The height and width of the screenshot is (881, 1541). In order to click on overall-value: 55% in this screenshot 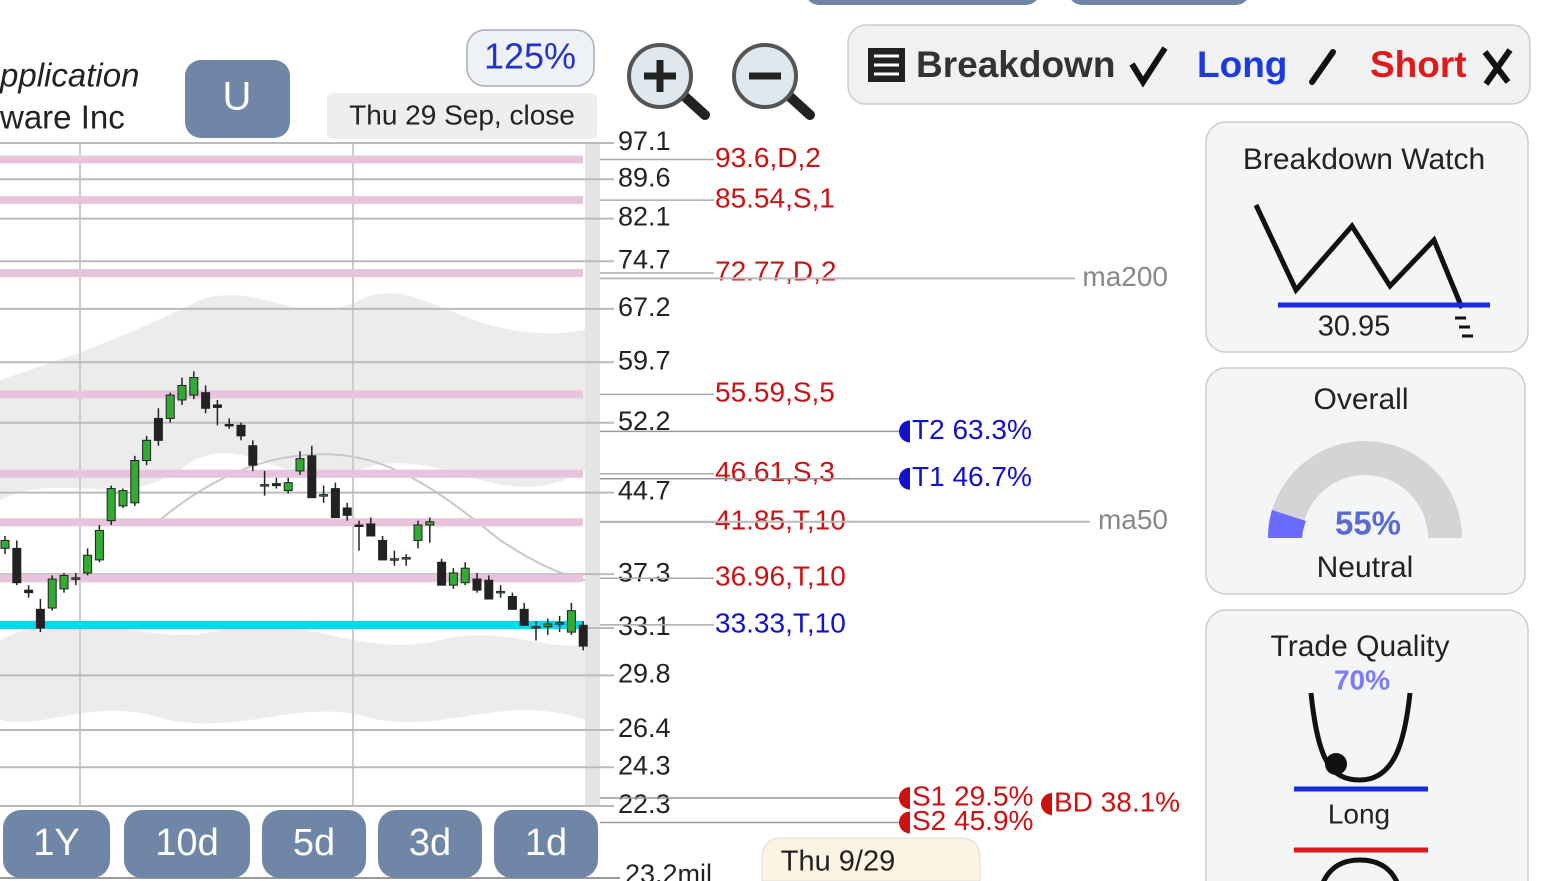, I will do `click(1368, 523)`.